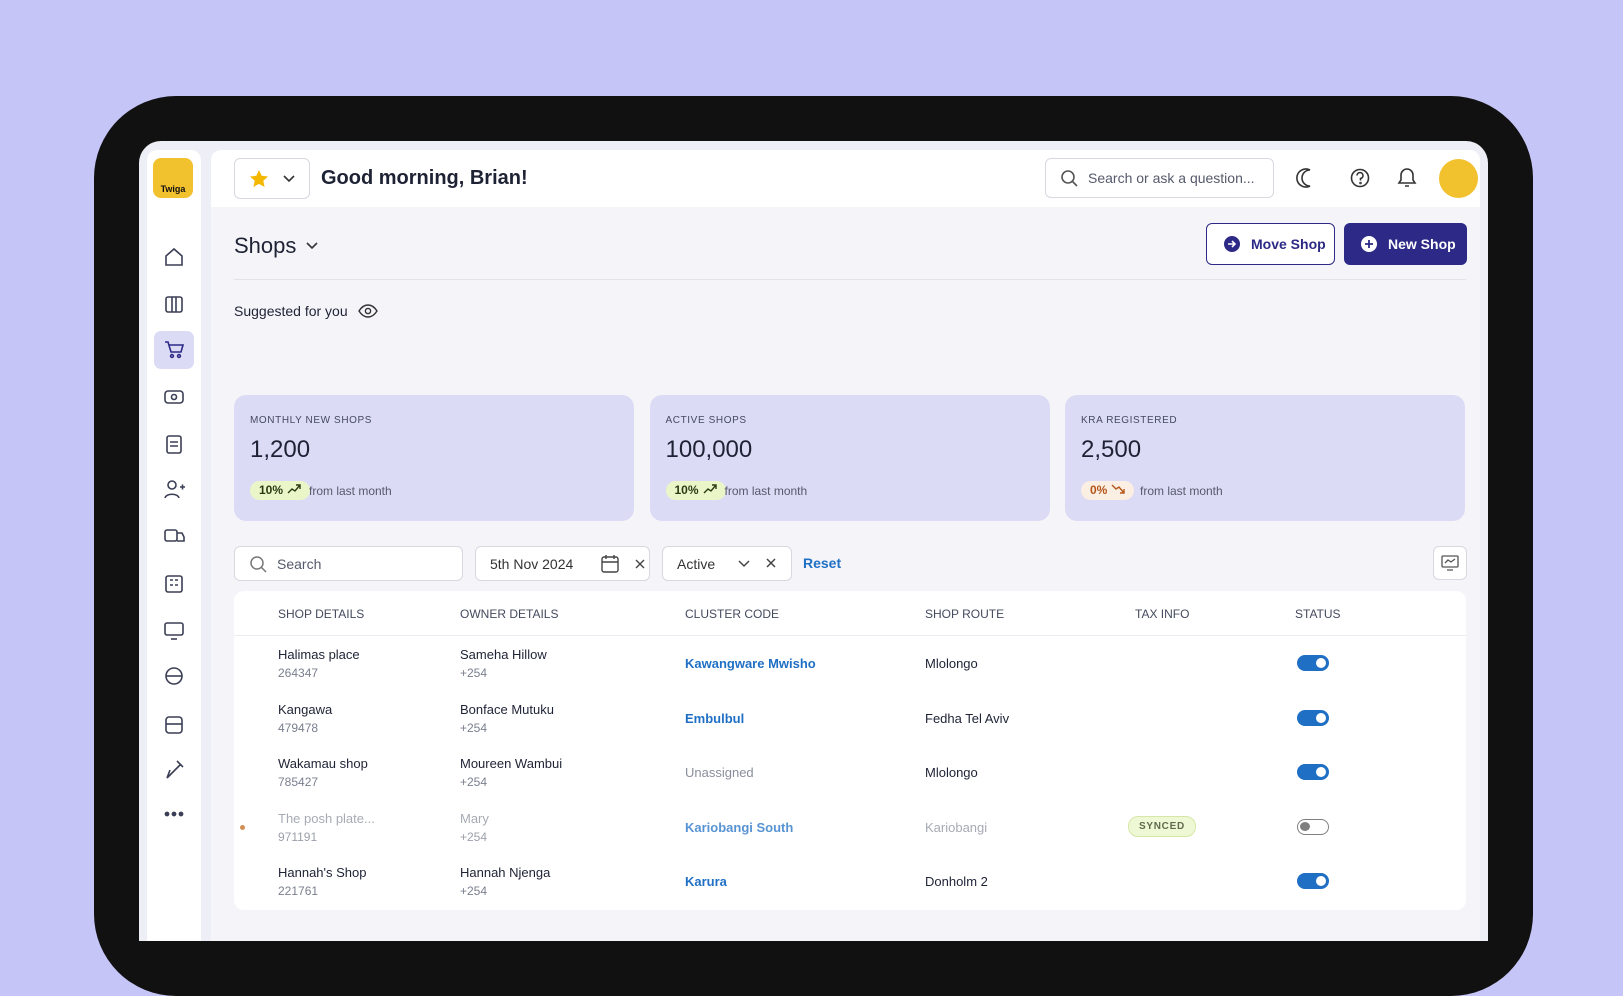 Image resolution: width=1623 pixels, height=996 pixels. Describe the element at coordinates (311, 420) in the screenshot. I see `metric-label: MONTHLY NEW SHOPS` at that location.